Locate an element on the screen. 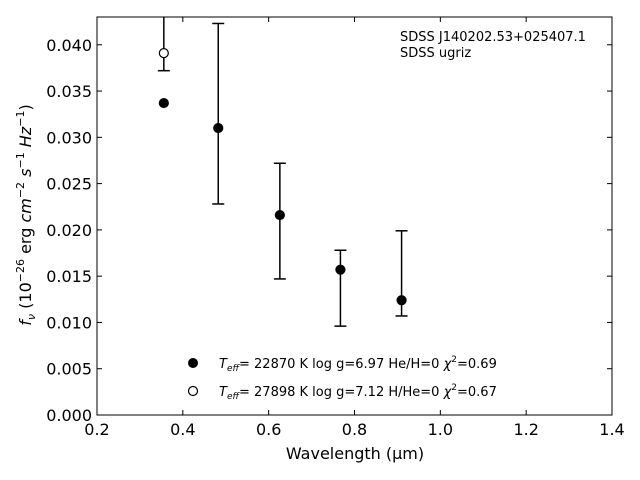  legend-entry-filled: Teff= 22870 K log g=6.97 He/H=0 χ2=0.69 is located at coordinates (358, 364).